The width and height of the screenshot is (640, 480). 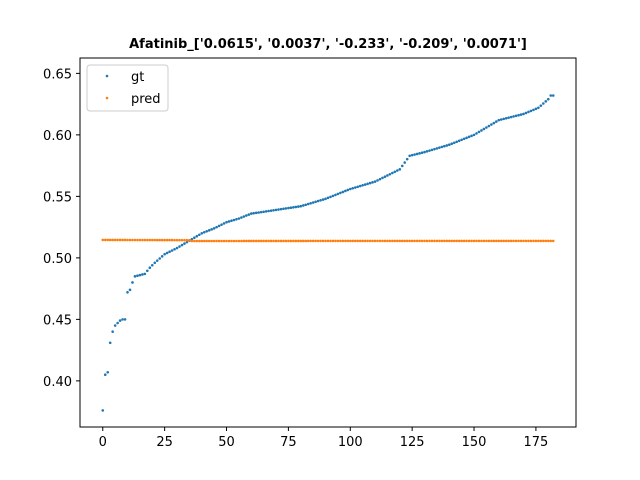 I want to click on legend-label-pred: pred, so click(x=146, y=99).